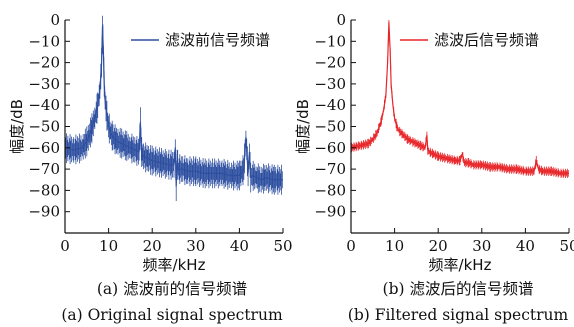 This screenshot has width=574, height=327. I want to click on caption-chinese: (a) 滤波前的信号频谱, so click(172, 289).